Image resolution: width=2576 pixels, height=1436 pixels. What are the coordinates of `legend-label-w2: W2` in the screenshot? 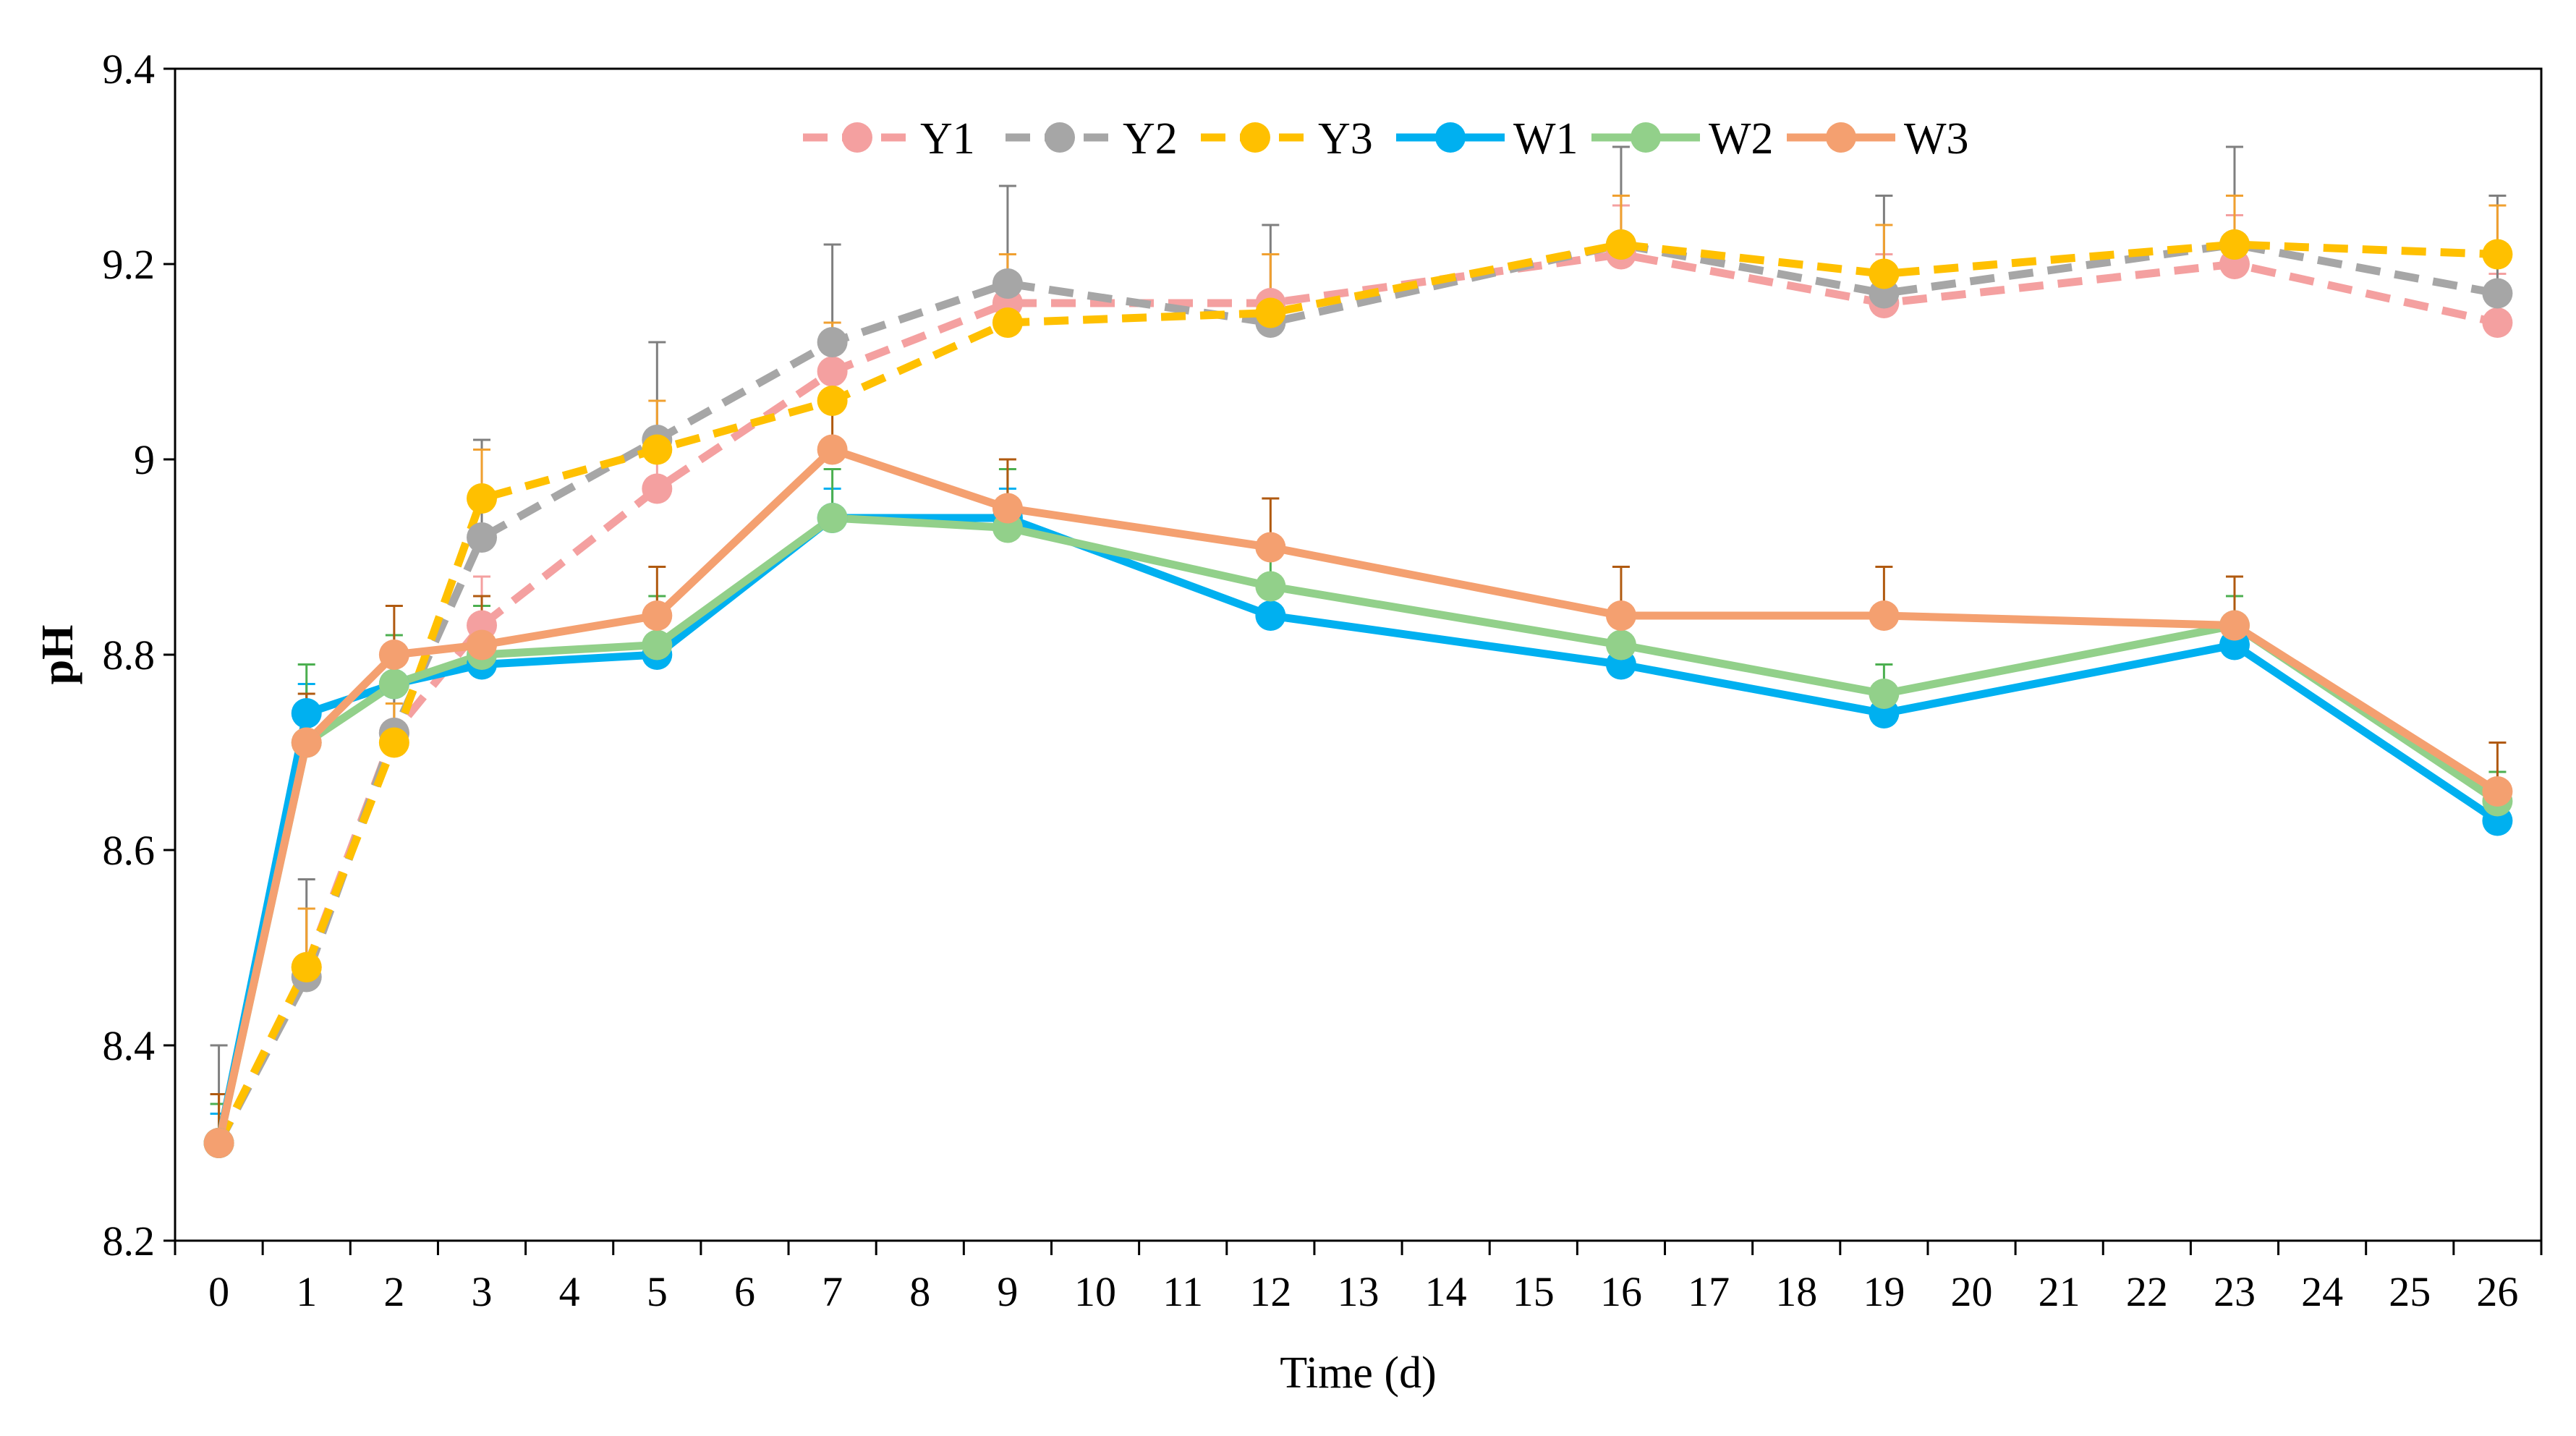 It's located at (1741, 138).